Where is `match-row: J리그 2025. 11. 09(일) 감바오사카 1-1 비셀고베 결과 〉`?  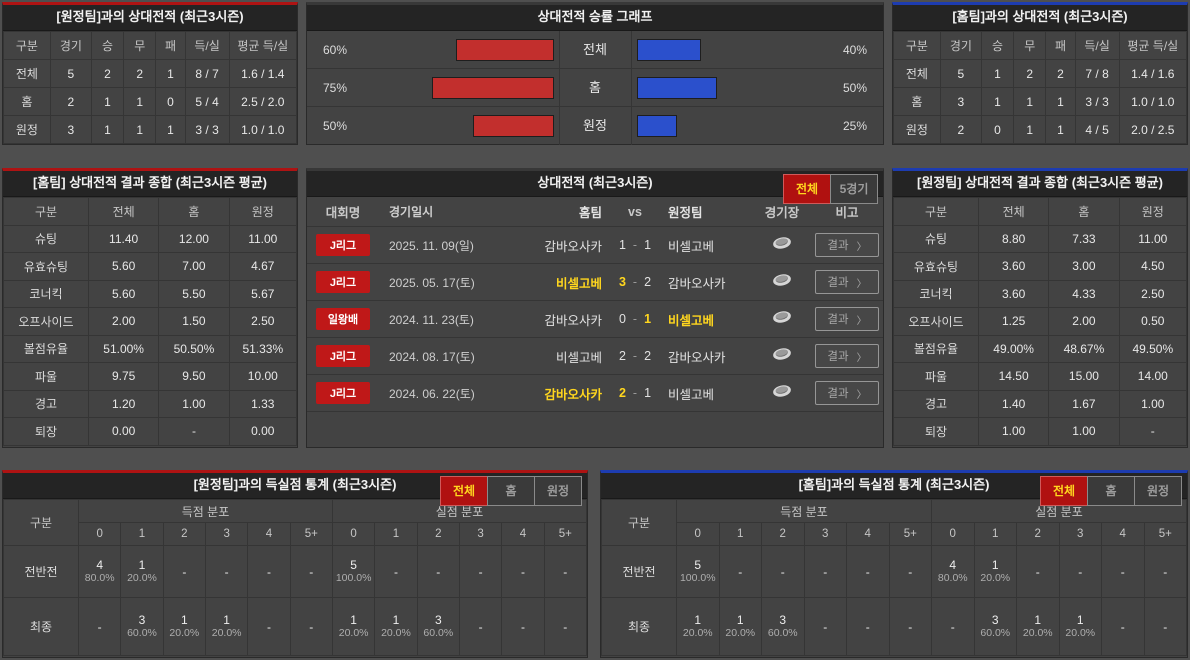 match-row: J리그 2025. 11. 09(일) 감바오사카 1-1 비셀고베 결과 〉 is located at coordinates (595, 245).